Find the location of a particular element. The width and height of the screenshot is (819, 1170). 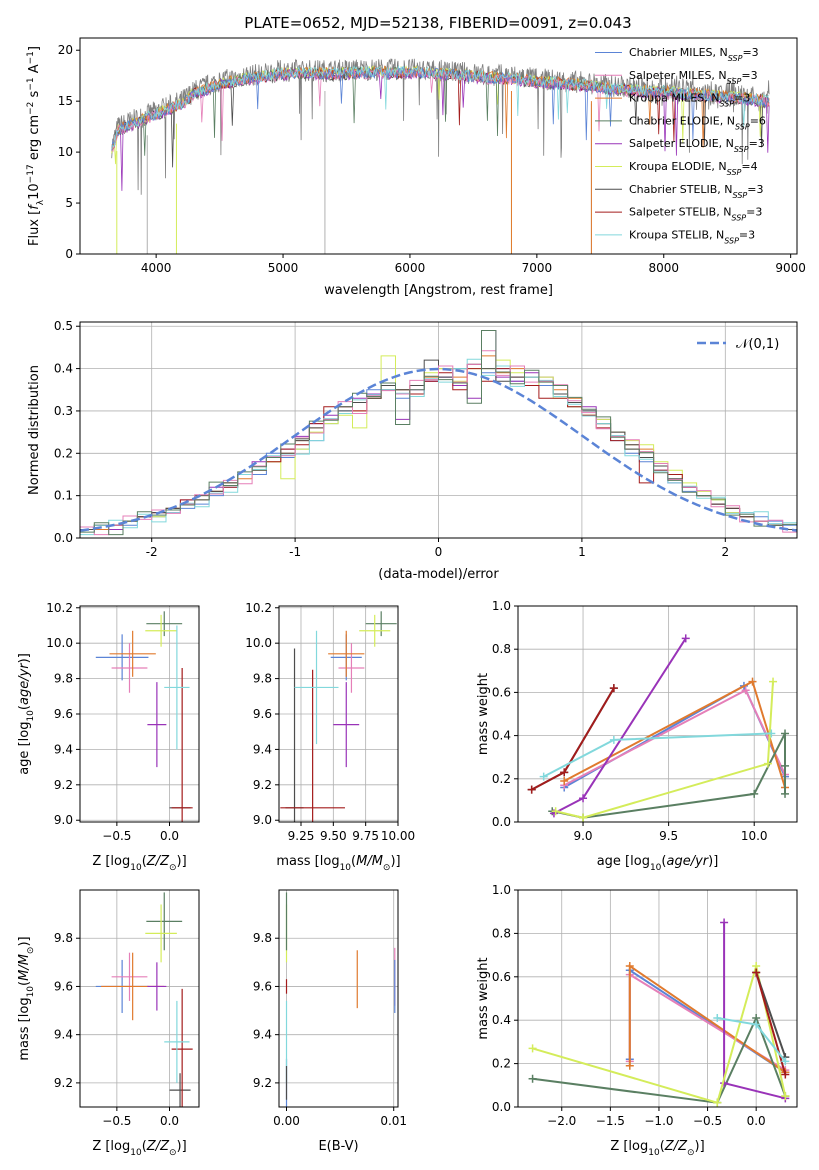

x-axis-label: age [log10(age/yr)] is located at coordinates (658, 863).